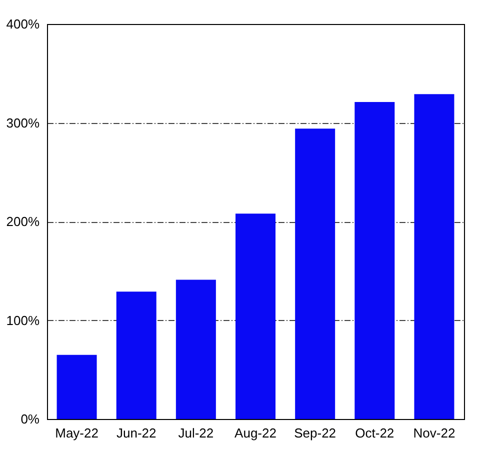  Describe the element at coordinates (255, 433) in the screenshot. I see `x-tick-label: Aug-22` at that location.